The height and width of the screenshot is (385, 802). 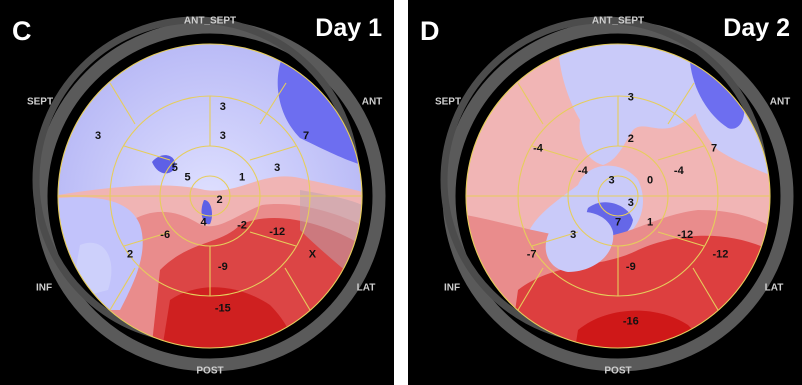 What do you see at coordinates (223, 309) in the screenshot?
I see `segment-value: -15` at bounding box center [223, 309].